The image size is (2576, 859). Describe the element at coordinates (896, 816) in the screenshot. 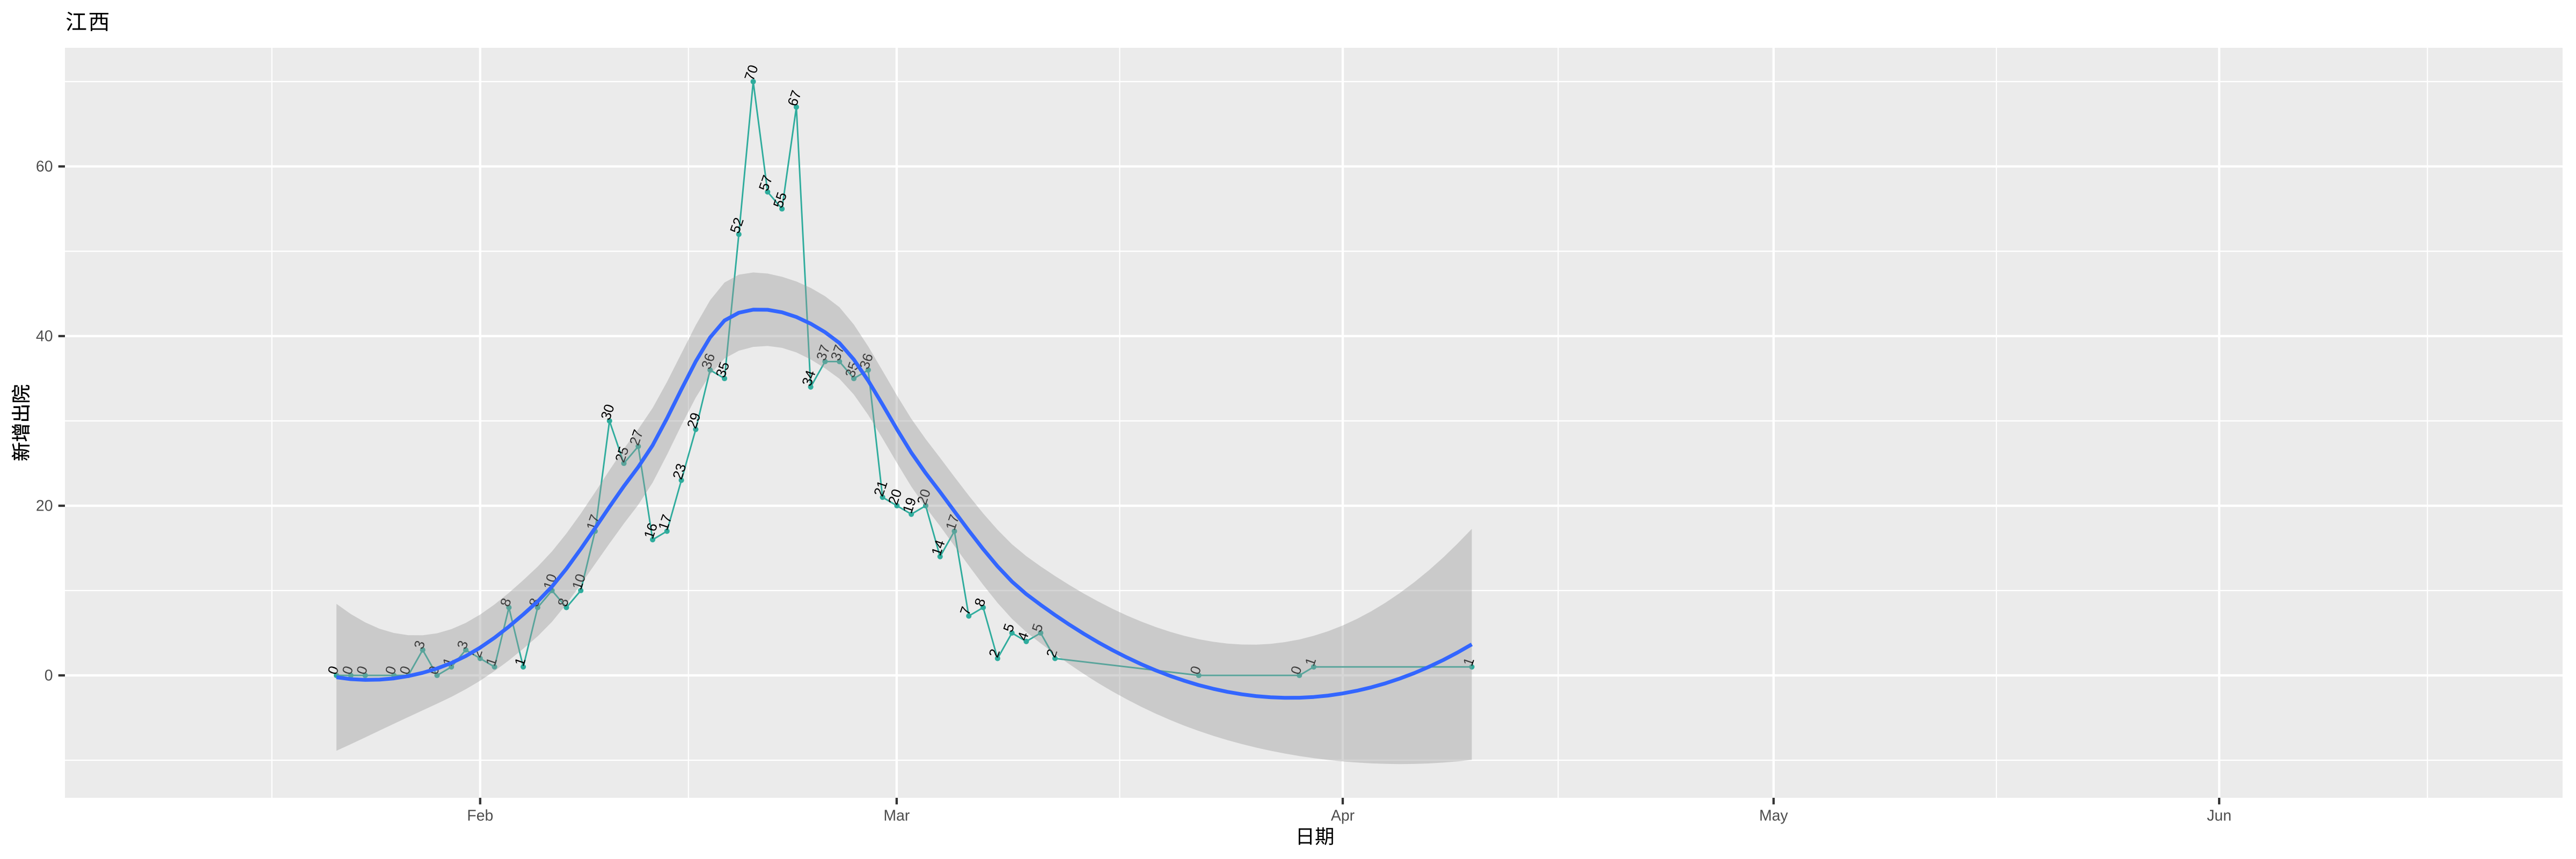

I see `svg-text: Mar` at that location.